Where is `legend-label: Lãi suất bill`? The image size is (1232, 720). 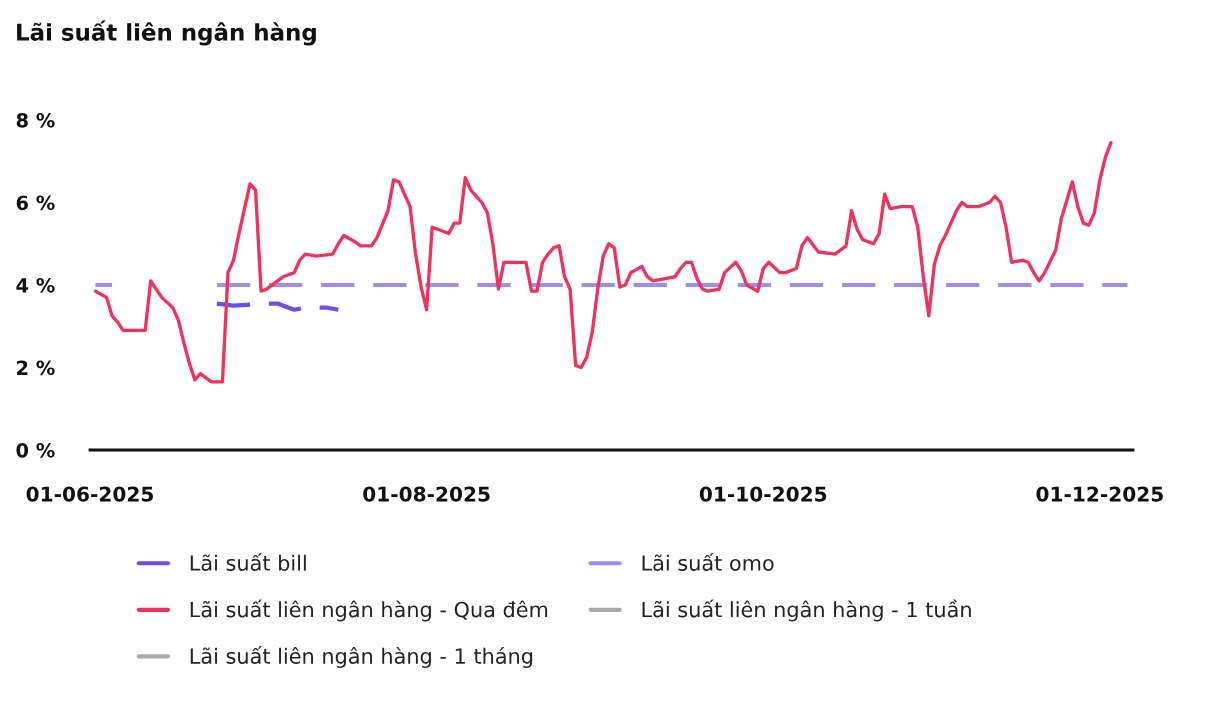 legend-label: Lãi suất bill is located at coordinates (248, 561).